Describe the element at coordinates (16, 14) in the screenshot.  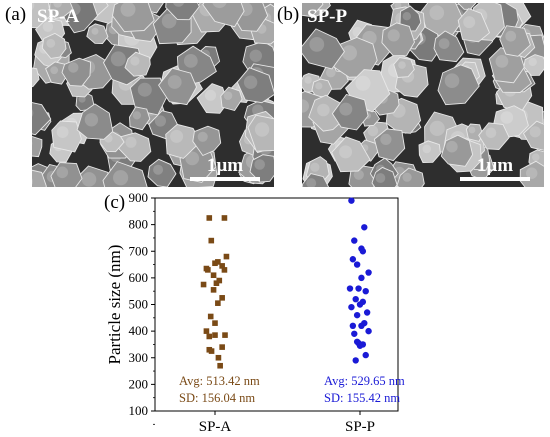
I see `panel-a-label: (a)` at that location.